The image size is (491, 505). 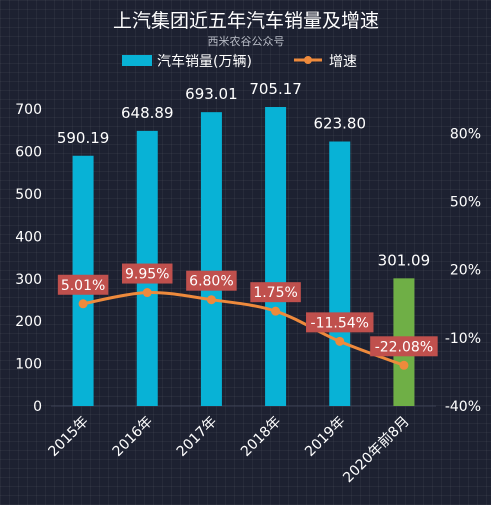 I want to click on bar-value-label: 705.17, so click(x=275, y=89).